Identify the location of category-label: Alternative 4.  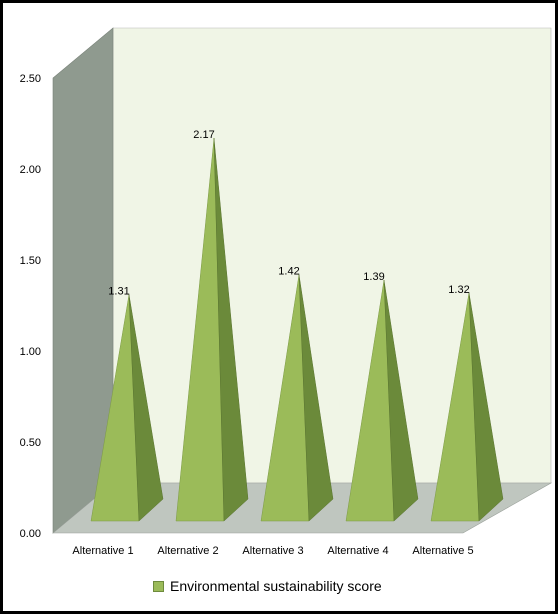
(357, 551).